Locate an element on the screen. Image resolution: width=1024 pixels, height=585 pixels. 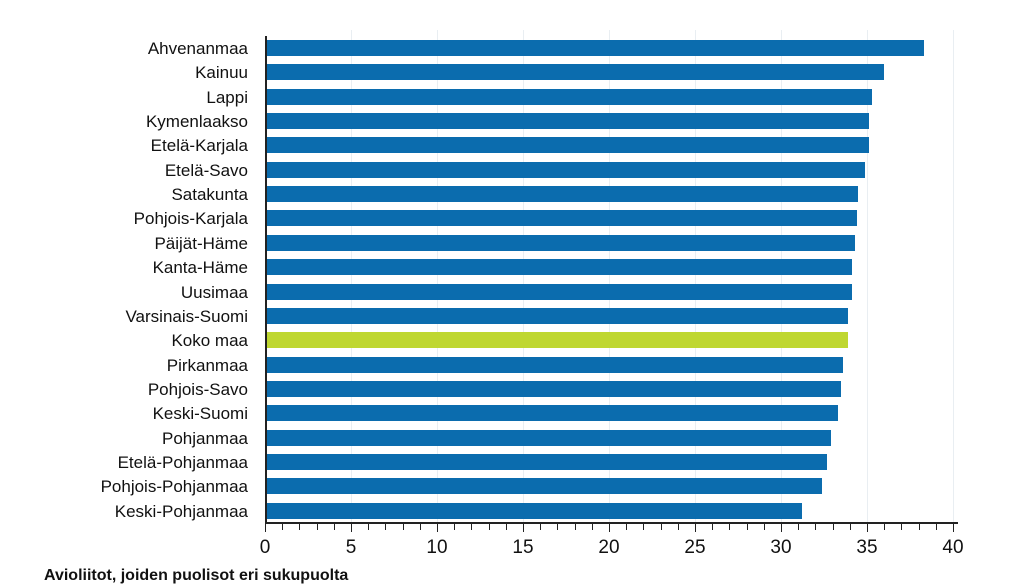
category-label: Koko maa is located at coordinates (209, 341).